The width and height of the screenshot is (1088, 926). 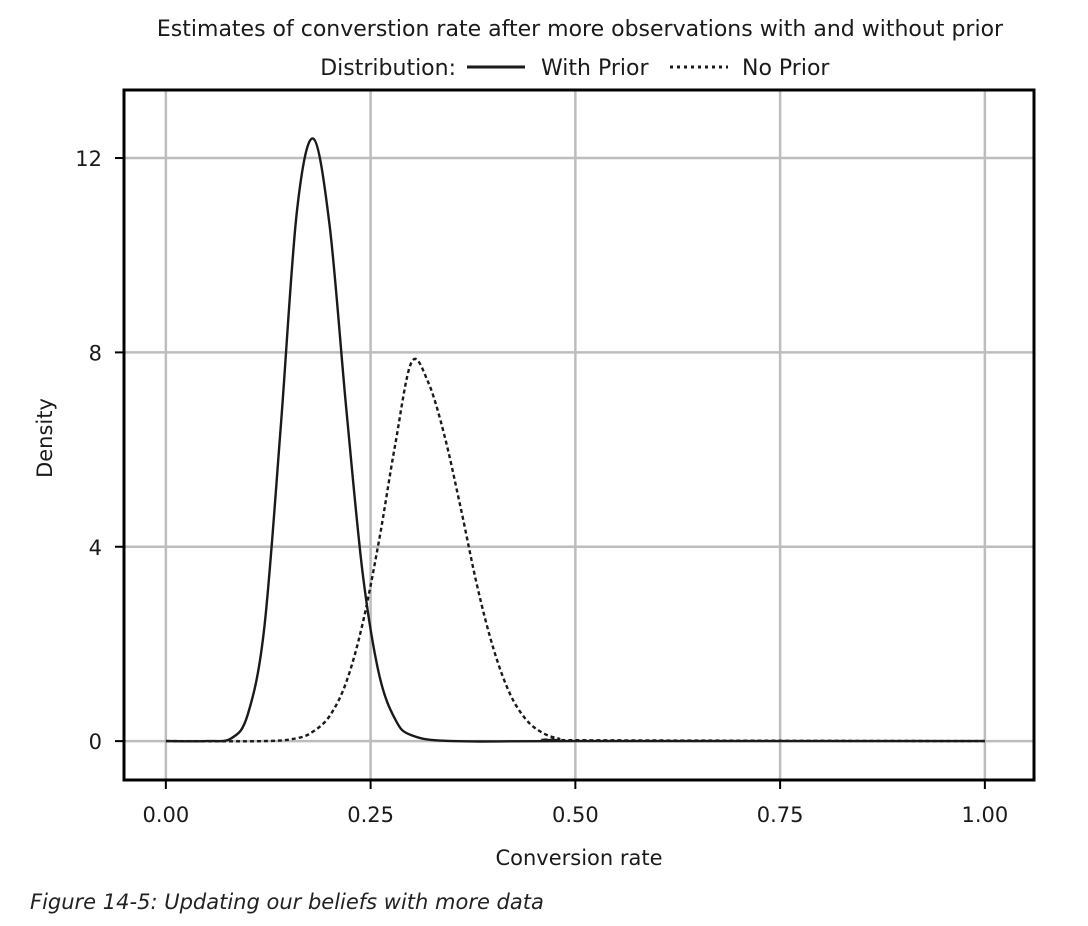 What do you see at coordinates (388, 68) in the screenshot?
I see `legend-title: Distribution:` at bounding box center [388, 68].